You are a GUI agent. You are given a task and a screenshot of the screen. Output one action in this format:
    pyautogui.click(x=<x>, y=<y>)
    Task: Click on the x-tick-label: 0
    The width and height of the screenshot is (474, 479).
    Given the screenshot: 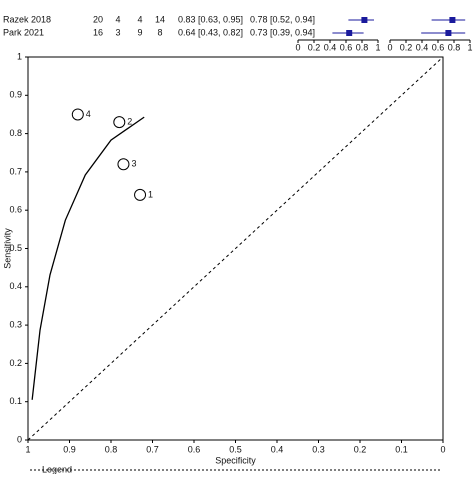 What is the action you would take?
    pyautogui.click(x=442, y=449)
    